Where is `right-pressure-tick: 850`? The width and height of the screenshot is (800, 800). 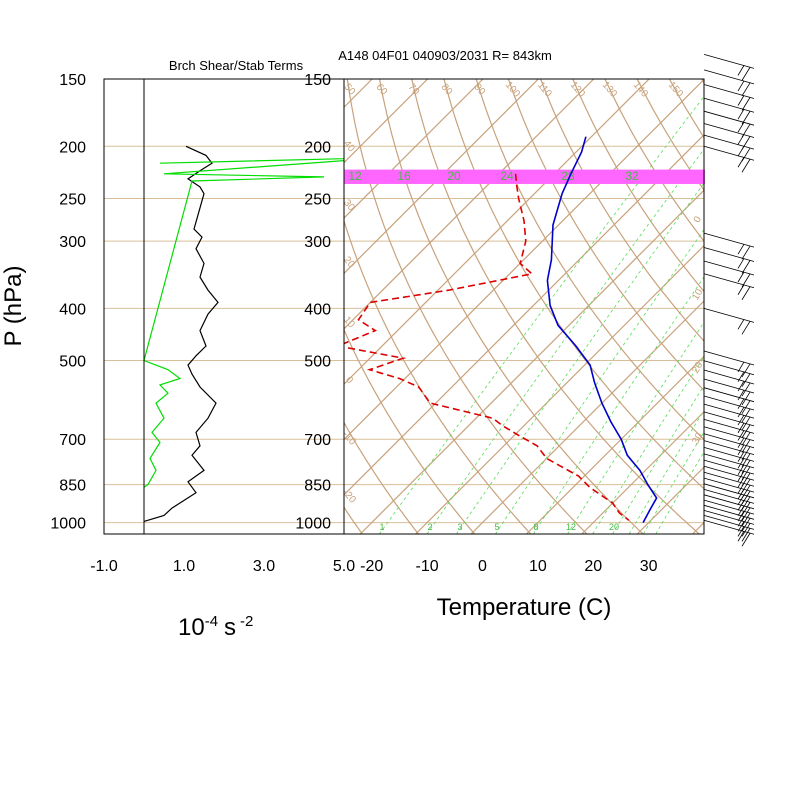
right-pressure-tick: 850 is located at coordinates (317, 486).